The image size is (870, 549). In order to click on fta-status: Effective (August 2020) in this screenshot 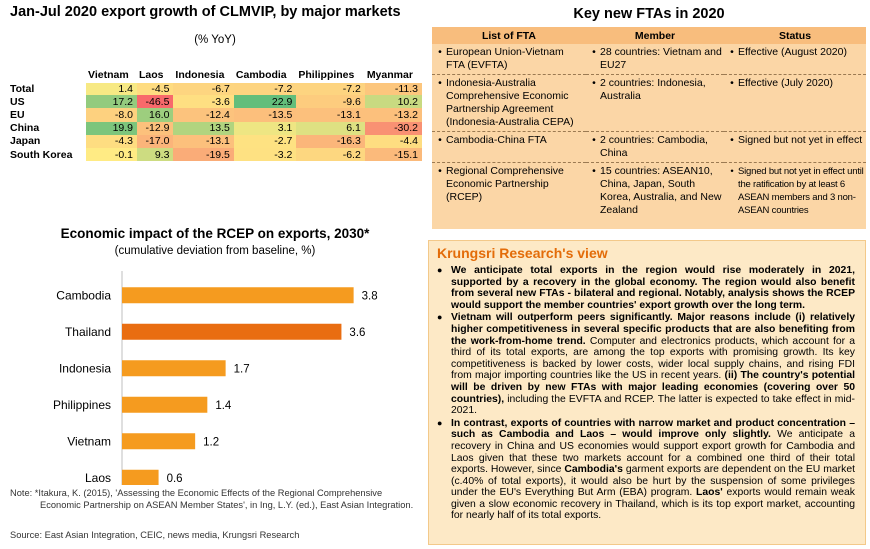, I will do `click(795, 52)`.